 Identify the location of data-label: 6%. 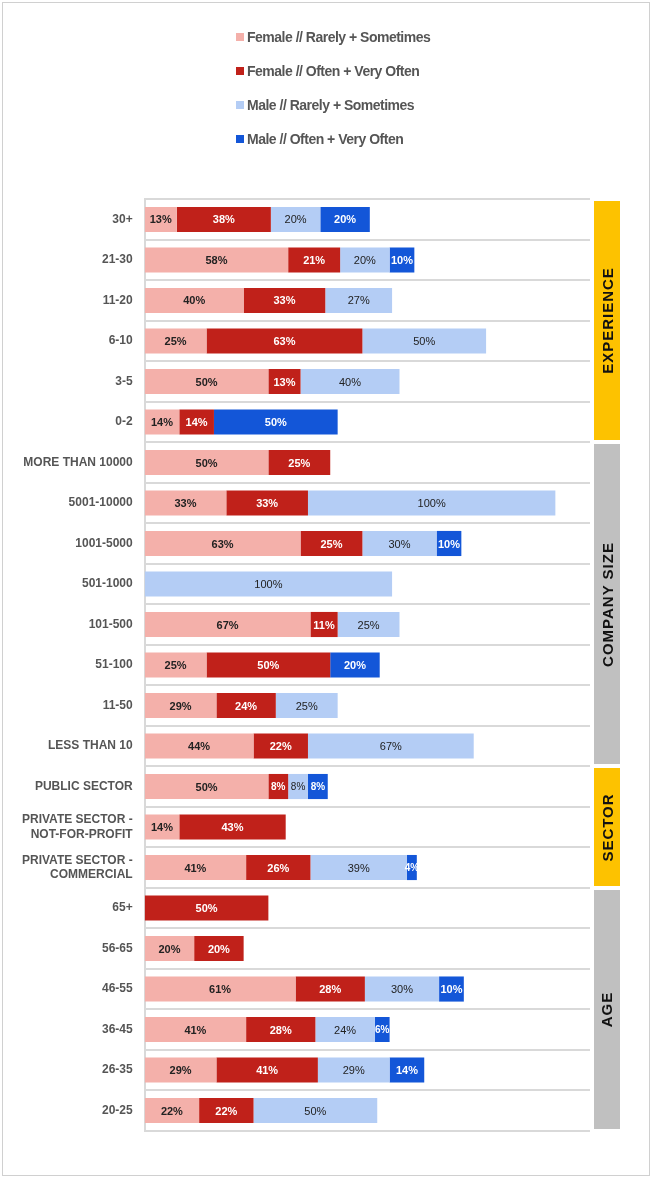
(382, 1030).